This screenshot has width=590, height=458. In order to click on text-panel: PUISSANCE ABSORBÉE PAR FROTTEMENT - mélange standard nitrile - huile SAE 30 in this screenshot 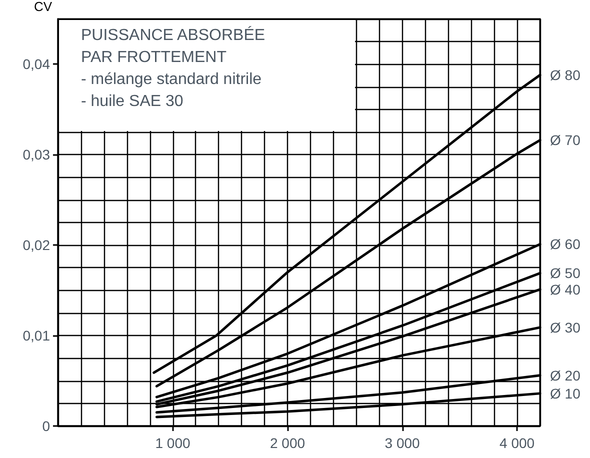, I will do `click(207, 75)`.